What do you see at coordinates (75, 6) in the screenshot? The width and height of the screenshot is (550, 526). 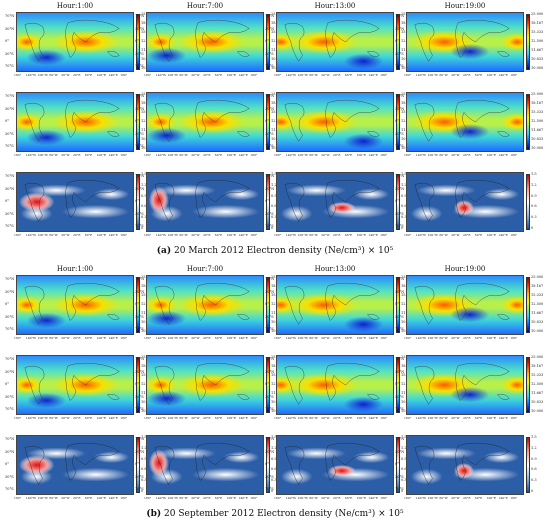 I see `hour-title: Hour:1:00` at bounding box center [75, 6].